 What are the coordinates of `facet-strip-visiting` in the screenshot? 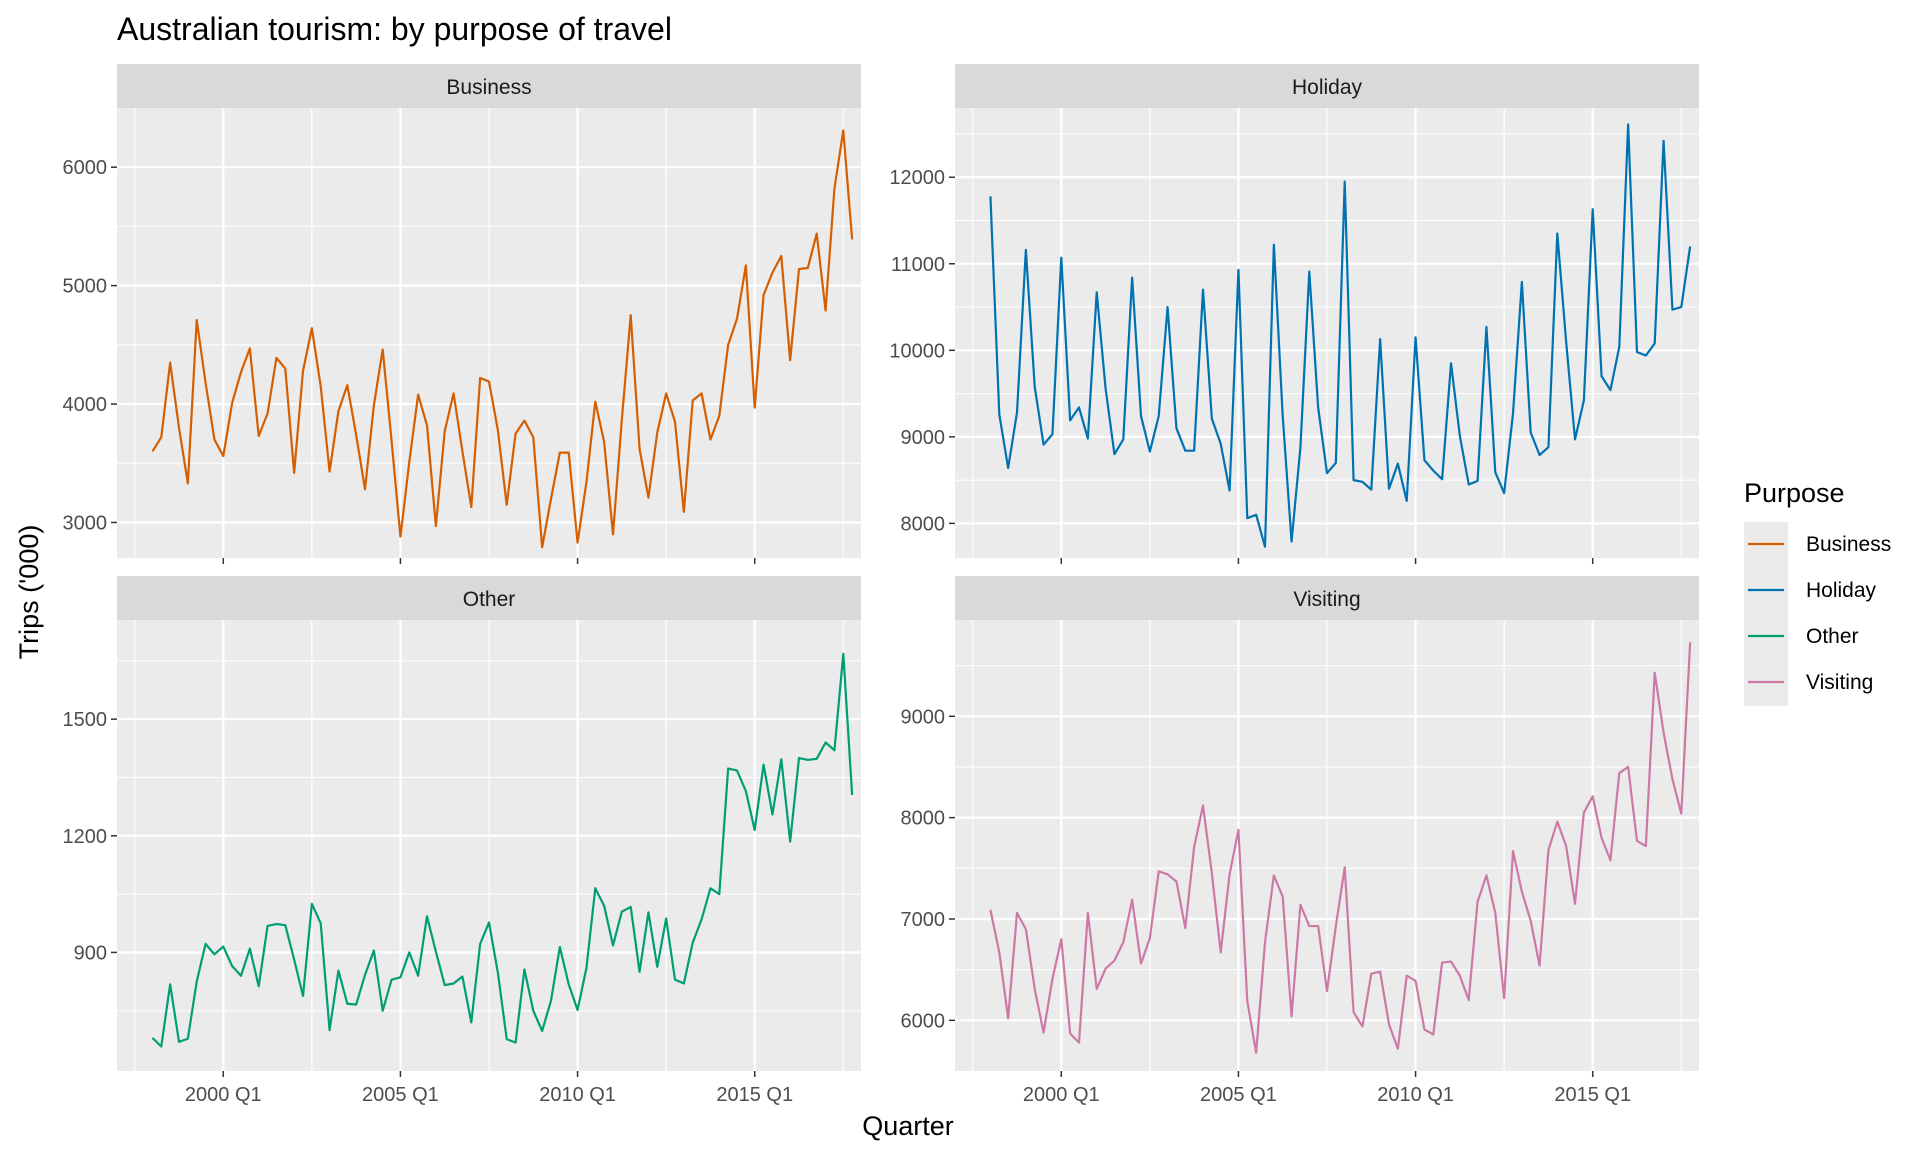 It's located at (1327, 598).